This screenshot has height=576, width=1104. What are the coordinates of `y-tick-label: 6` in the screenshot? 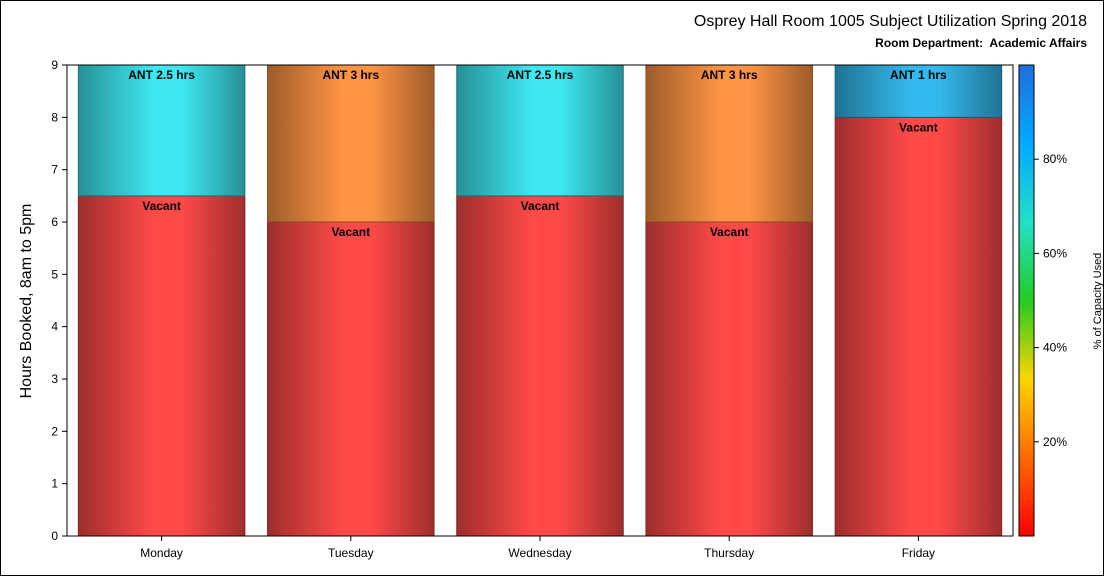 It's located at (54, 222).